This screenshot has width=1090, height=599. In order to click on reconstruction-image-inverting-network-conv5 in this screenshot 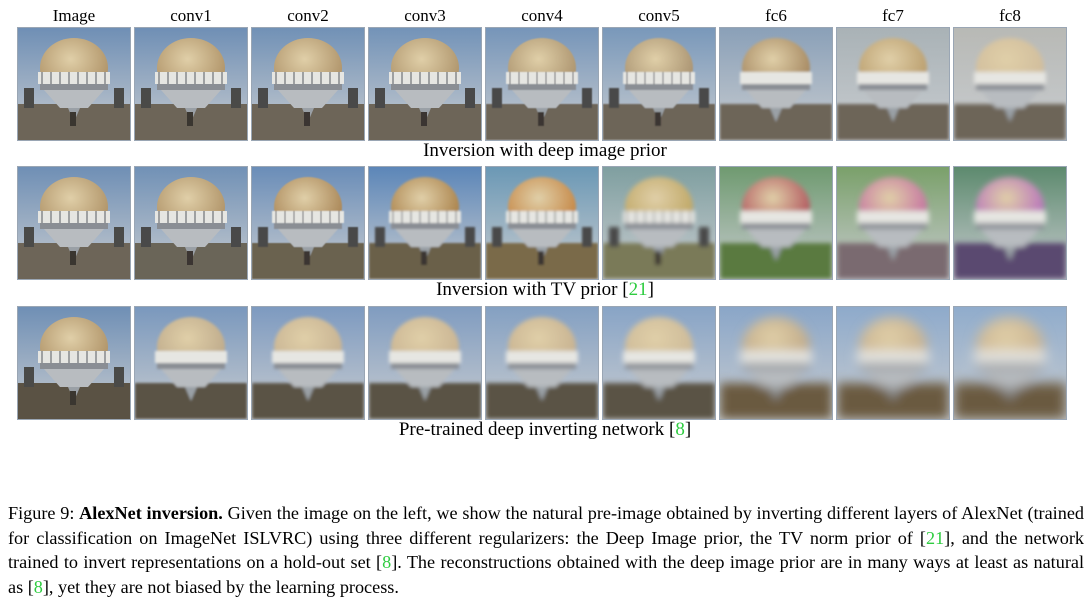, I will do `click(659, 363)`.